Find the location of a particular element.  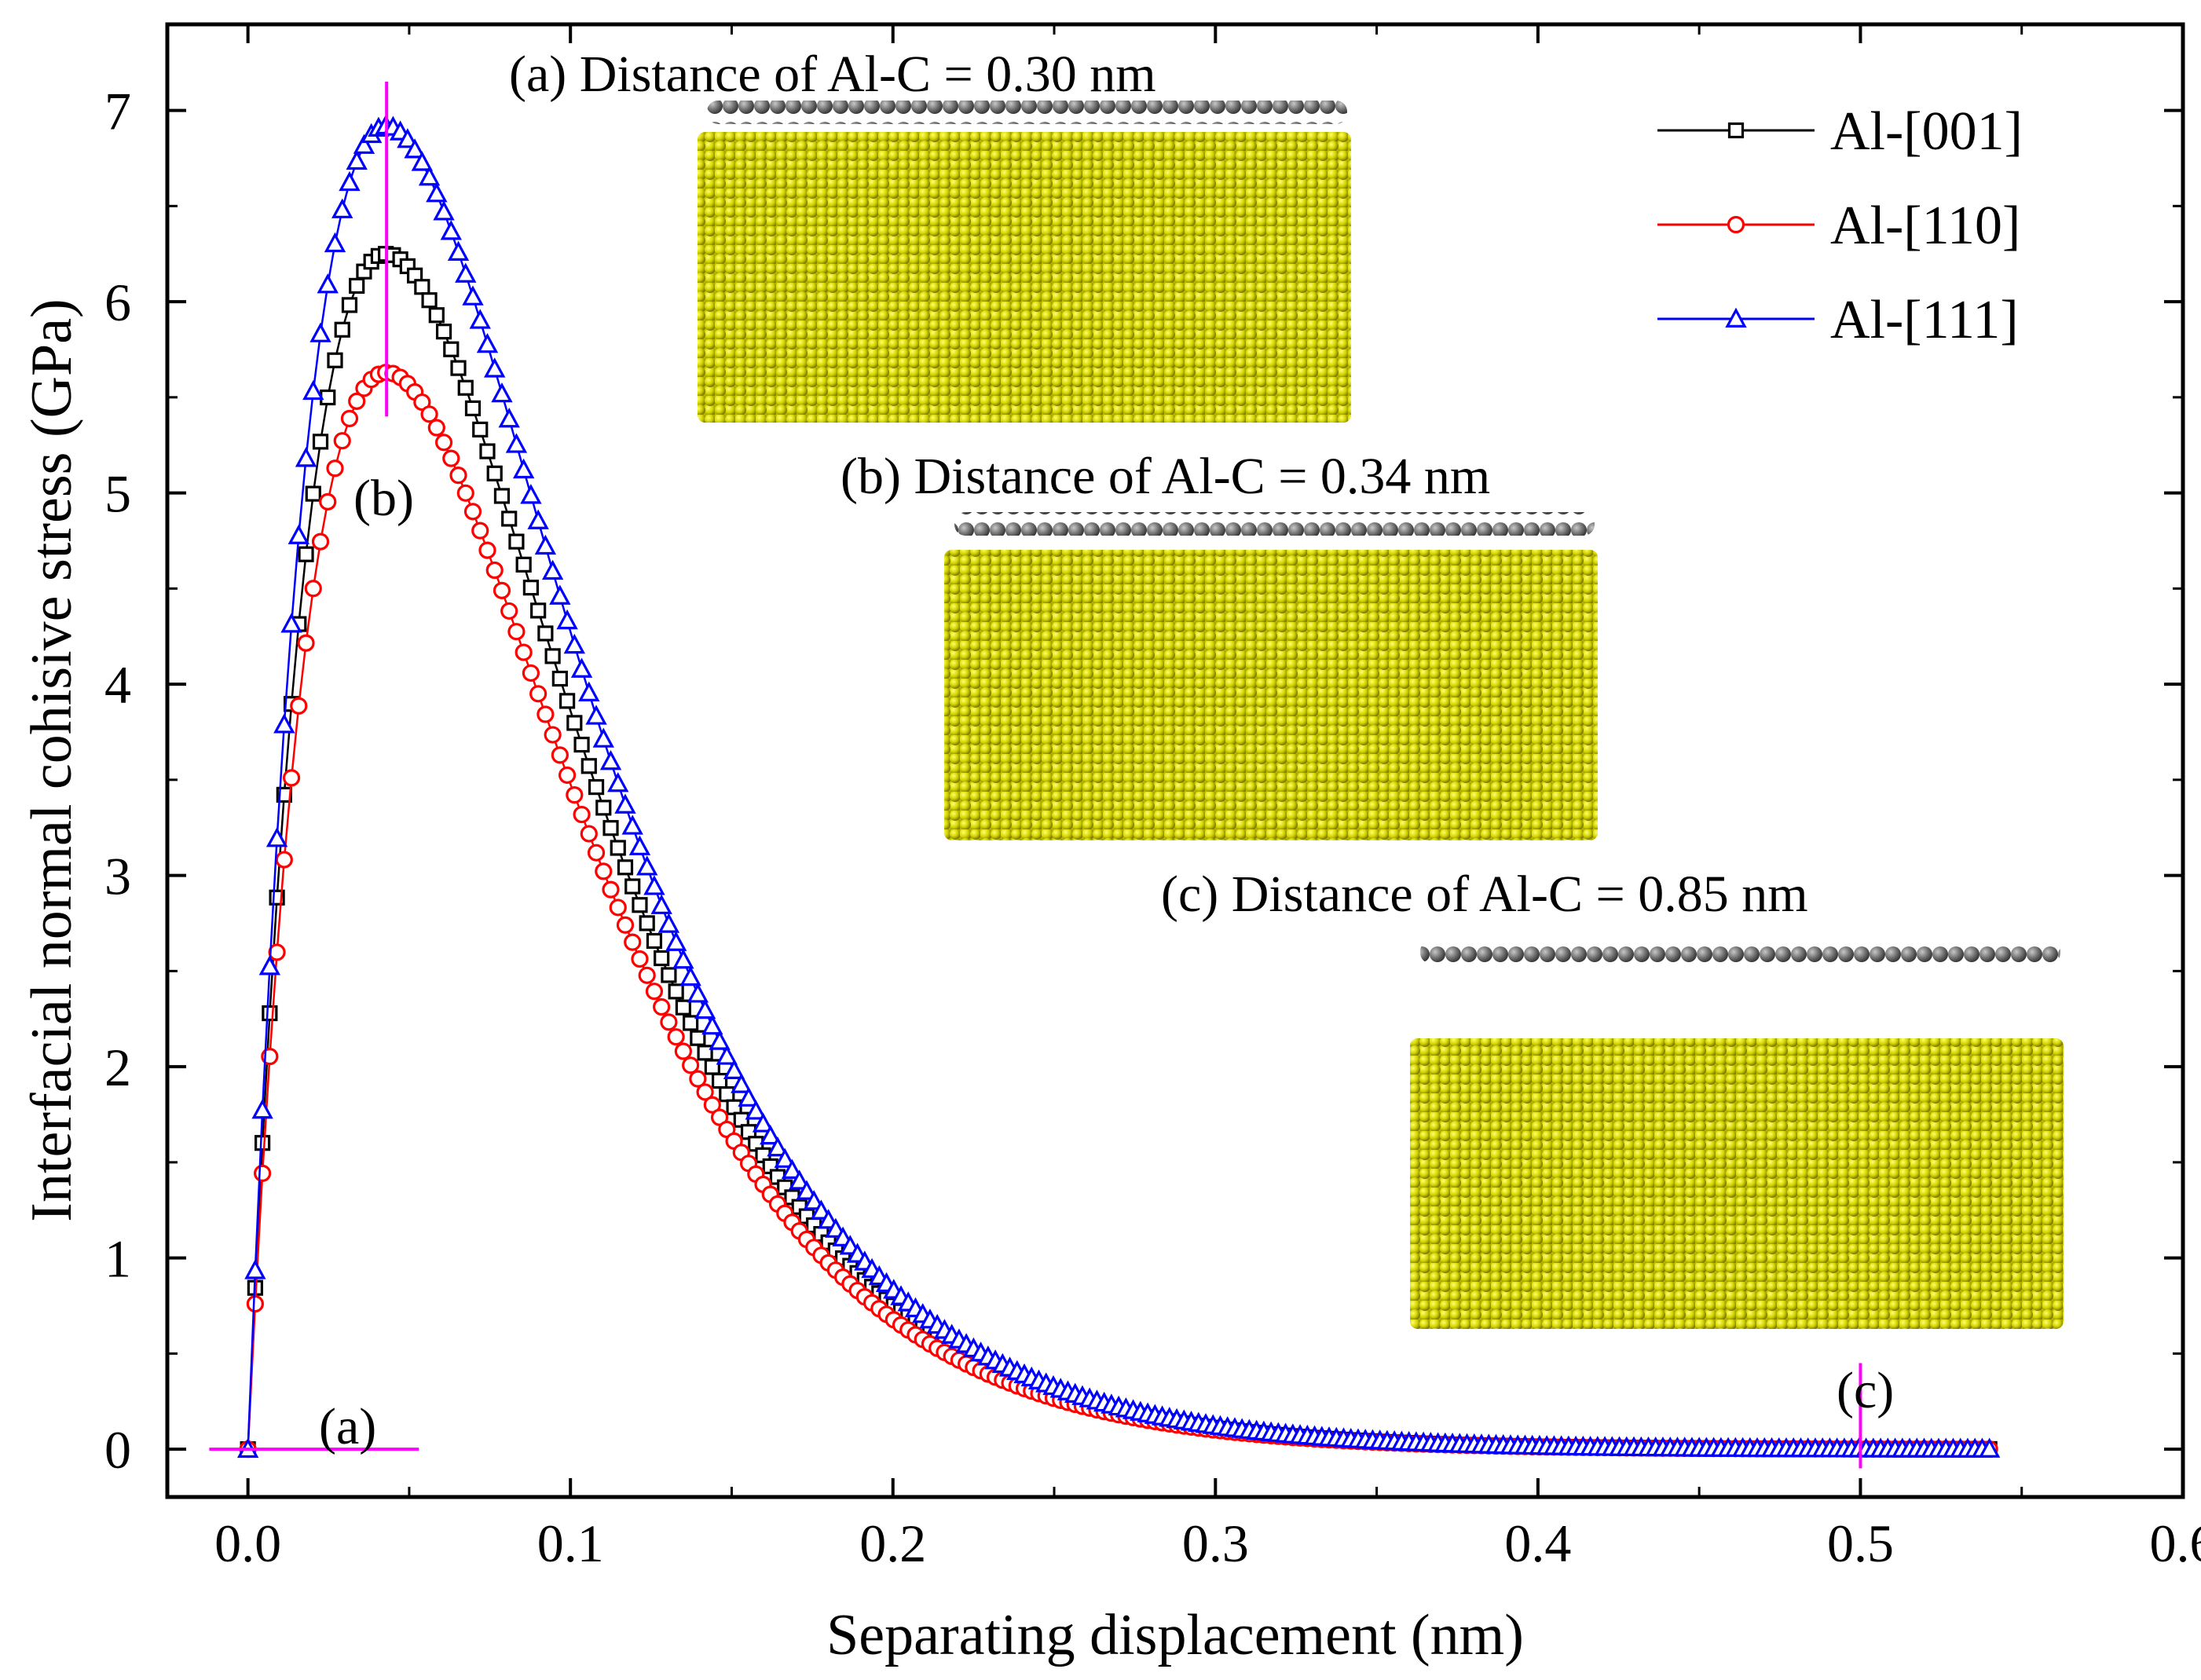

legend: Al-[001] Al-[110] Al-[111] is located at coordinates (1840, 225).